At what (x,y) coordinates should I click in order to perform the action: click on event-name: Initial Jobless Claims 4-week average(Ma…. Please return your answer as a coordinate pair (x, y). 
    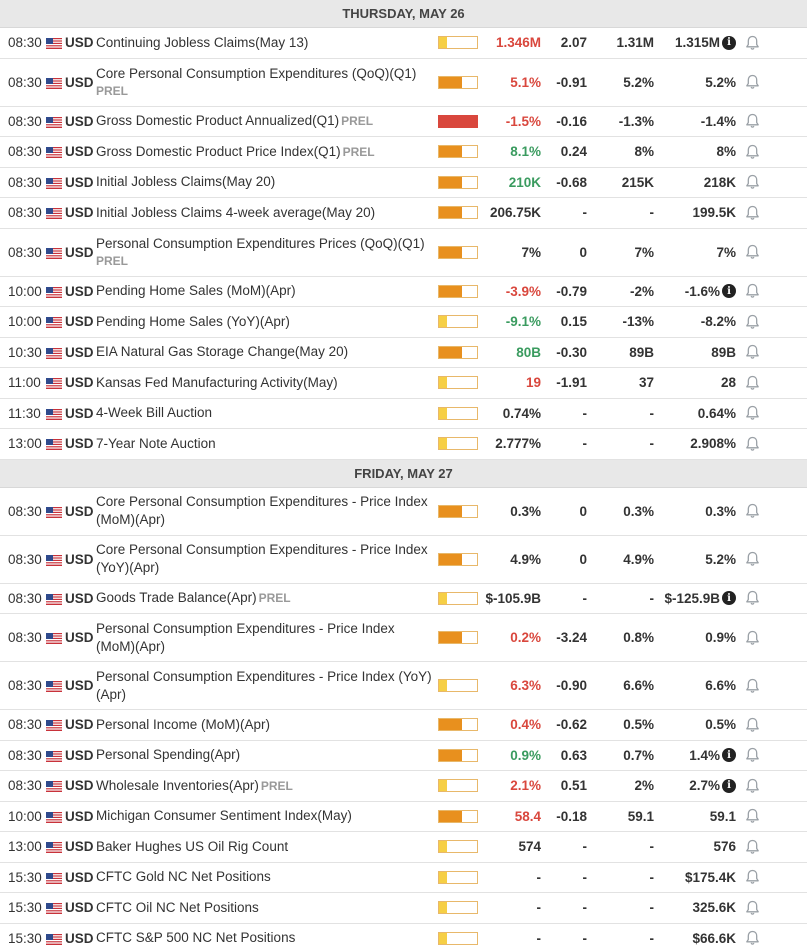
    Looking at the image, I should click on (267, 213).